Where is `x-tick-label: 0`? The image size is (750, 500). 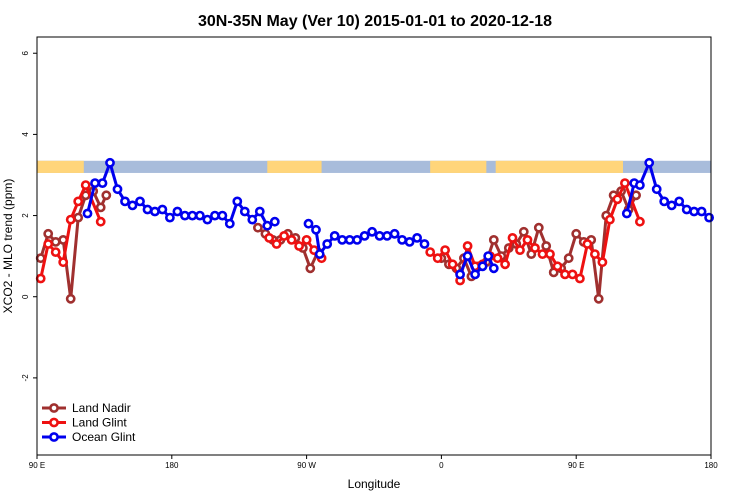 x-tick-label: 0 is located at coordinates (441, 465).